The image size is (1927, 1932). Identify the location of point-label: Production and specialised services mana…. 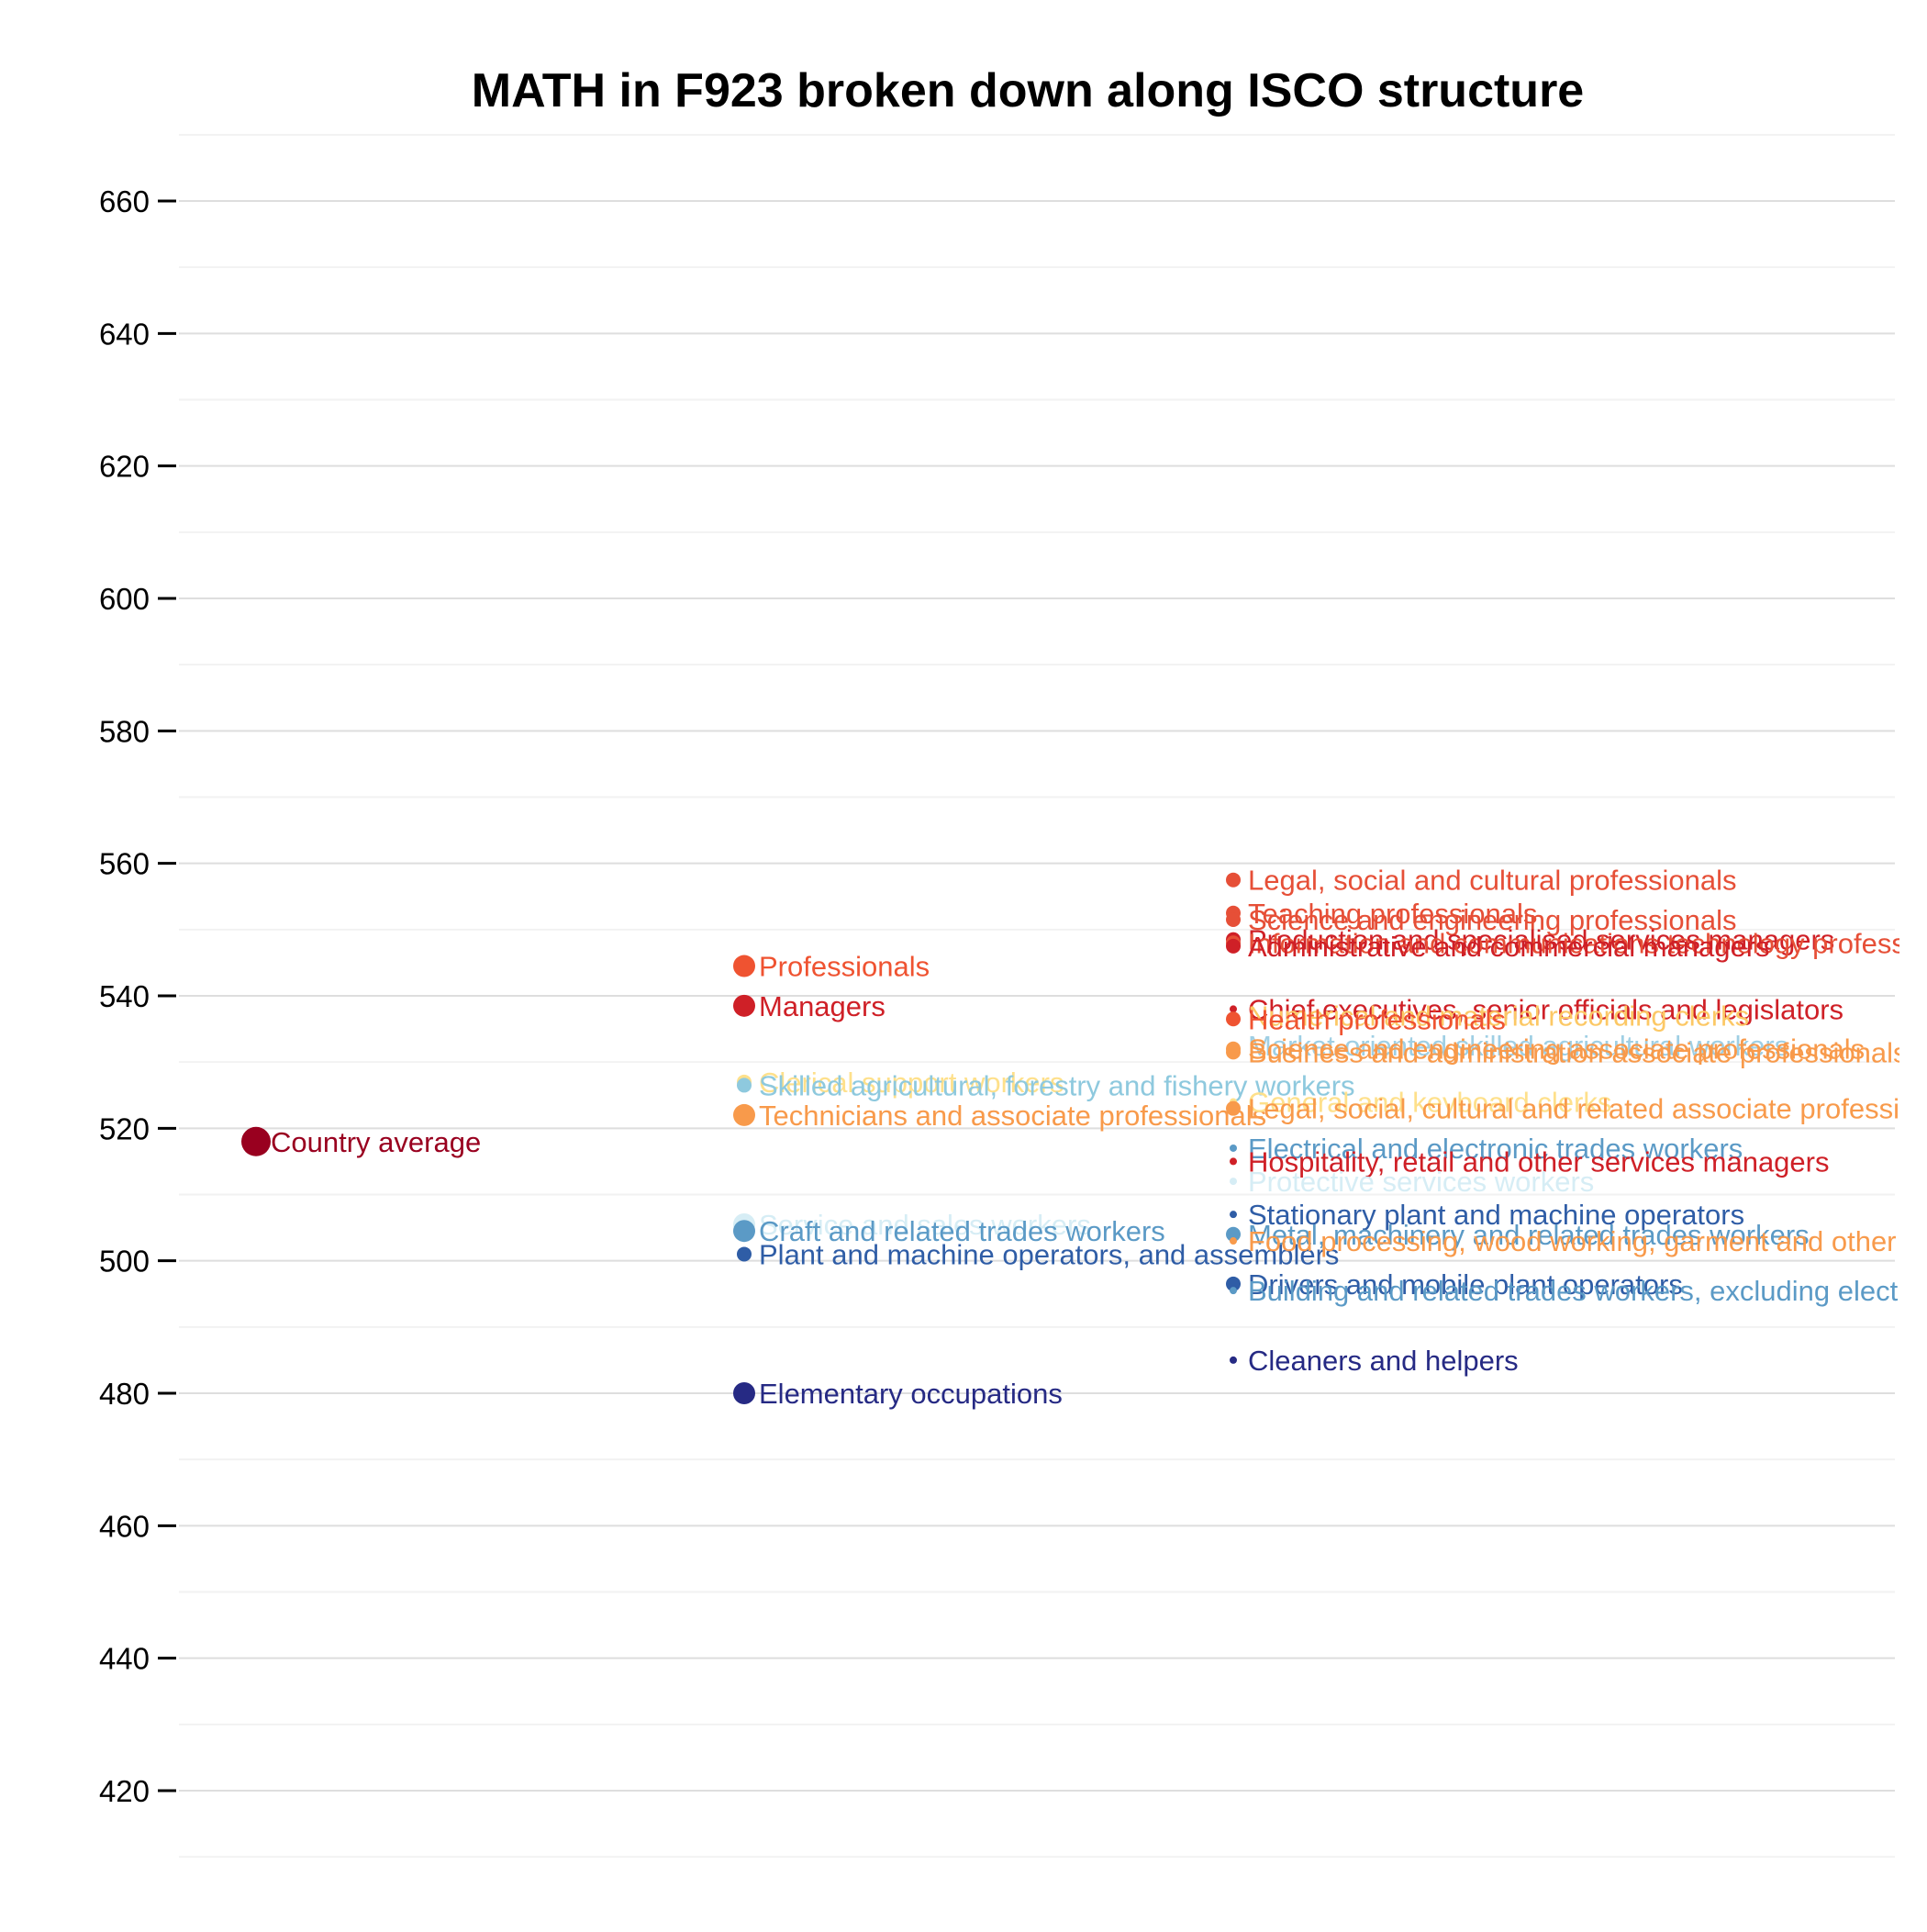
(1541, 940).